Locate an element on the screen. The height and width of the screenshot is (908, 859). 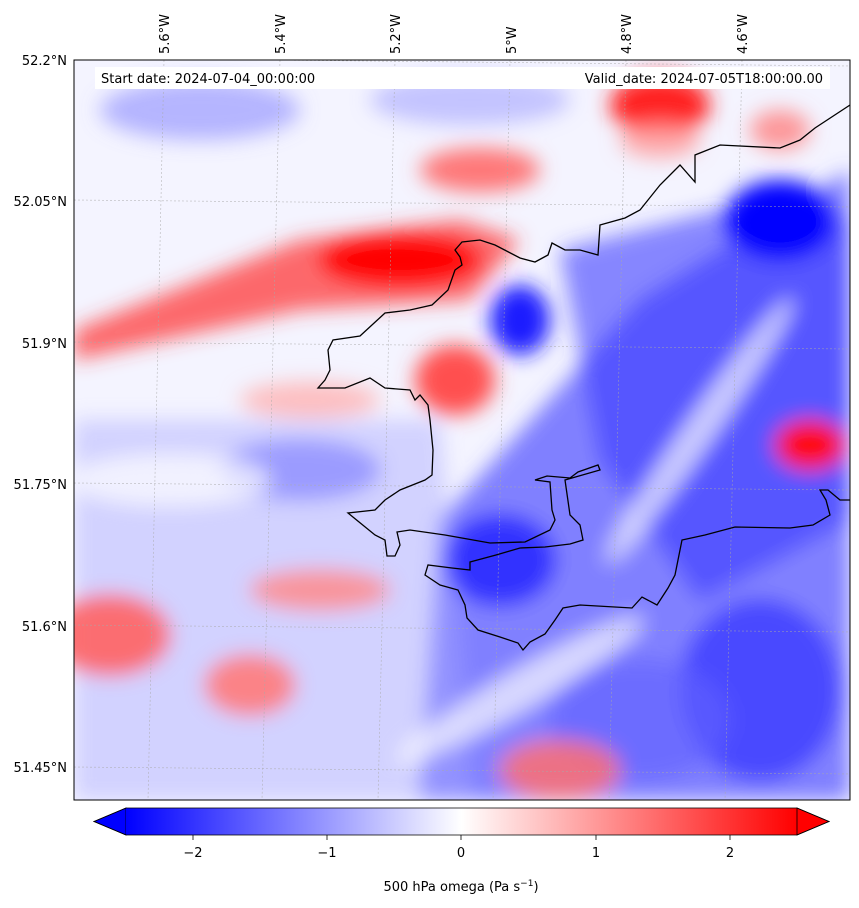
lat-label: 52.05°N is located at coordinates (40, 202).